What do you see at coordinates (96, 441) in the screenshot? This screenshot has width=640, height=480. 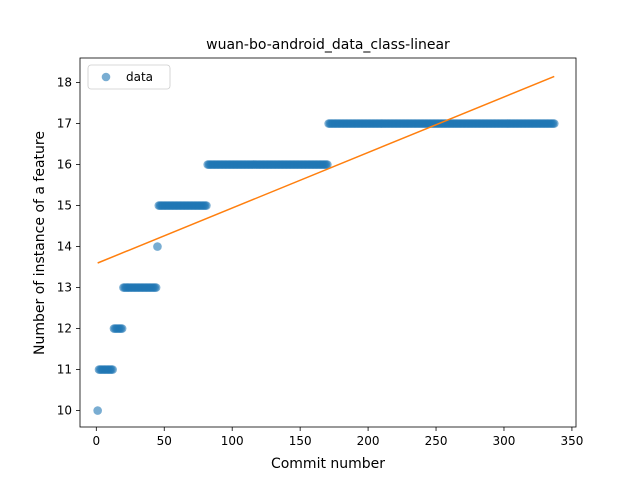 I see `x-tick-label: 0` at bounding box center [96, 441].